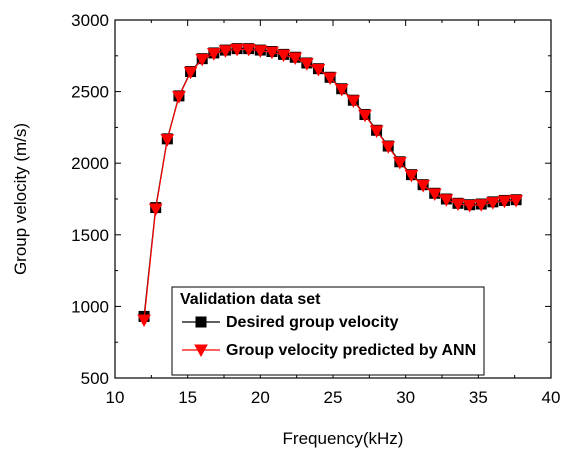  I want to click on y-tick-label: 2000, so click(90, 163).